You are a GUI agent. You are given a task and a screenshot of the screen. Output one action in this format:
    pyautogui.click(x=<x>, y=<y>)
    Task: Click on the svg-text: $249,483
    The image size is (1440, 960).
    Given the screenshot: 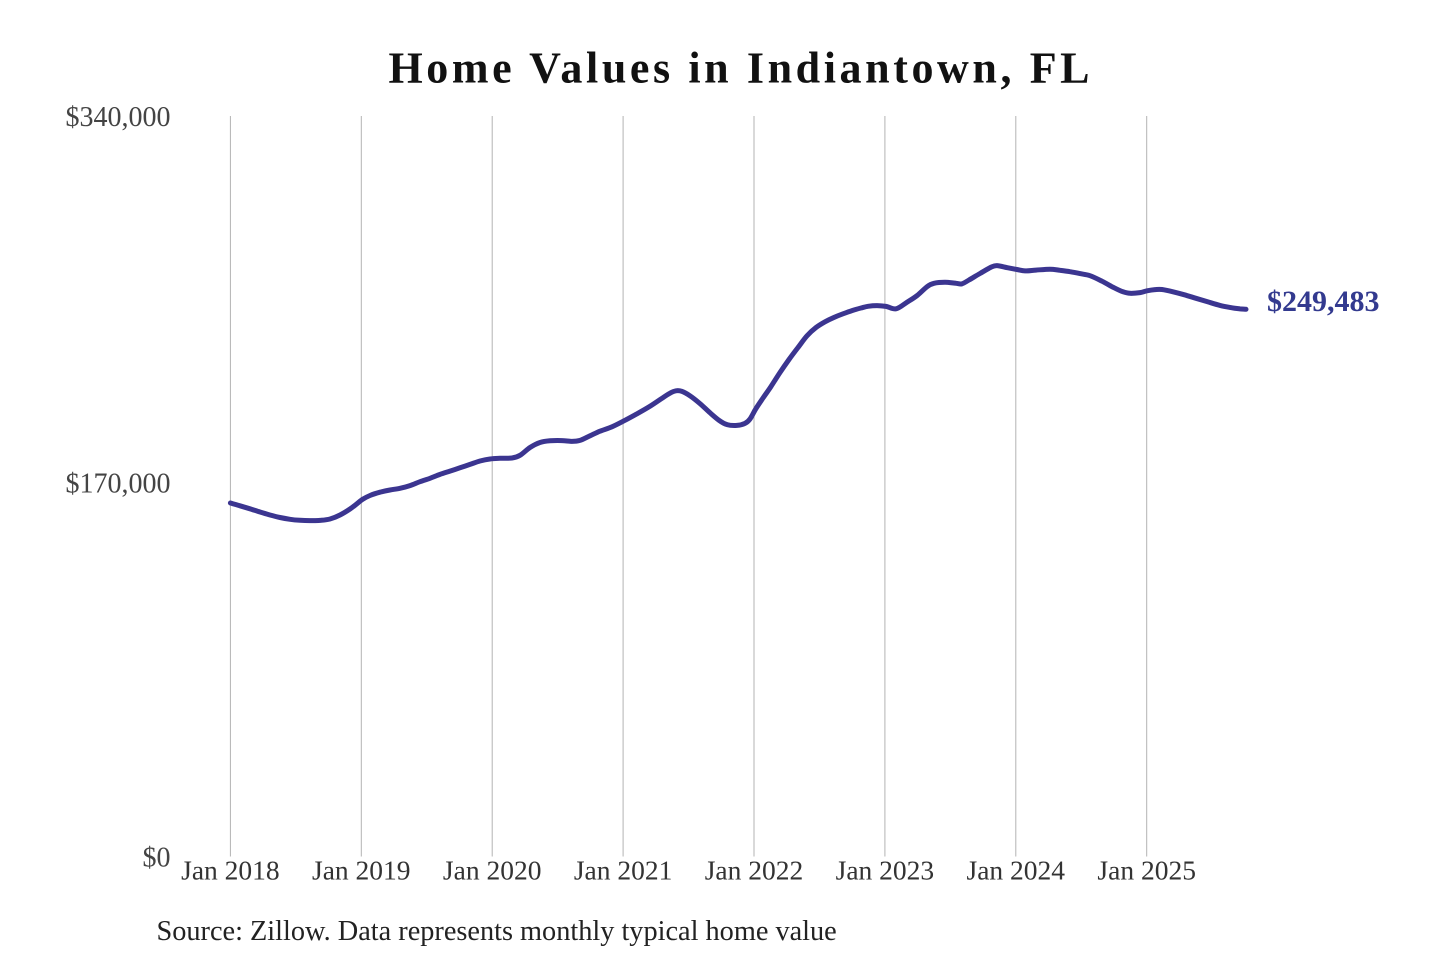 What is the action you would take?
    pyautogui.click(x=1323, y=301)
    